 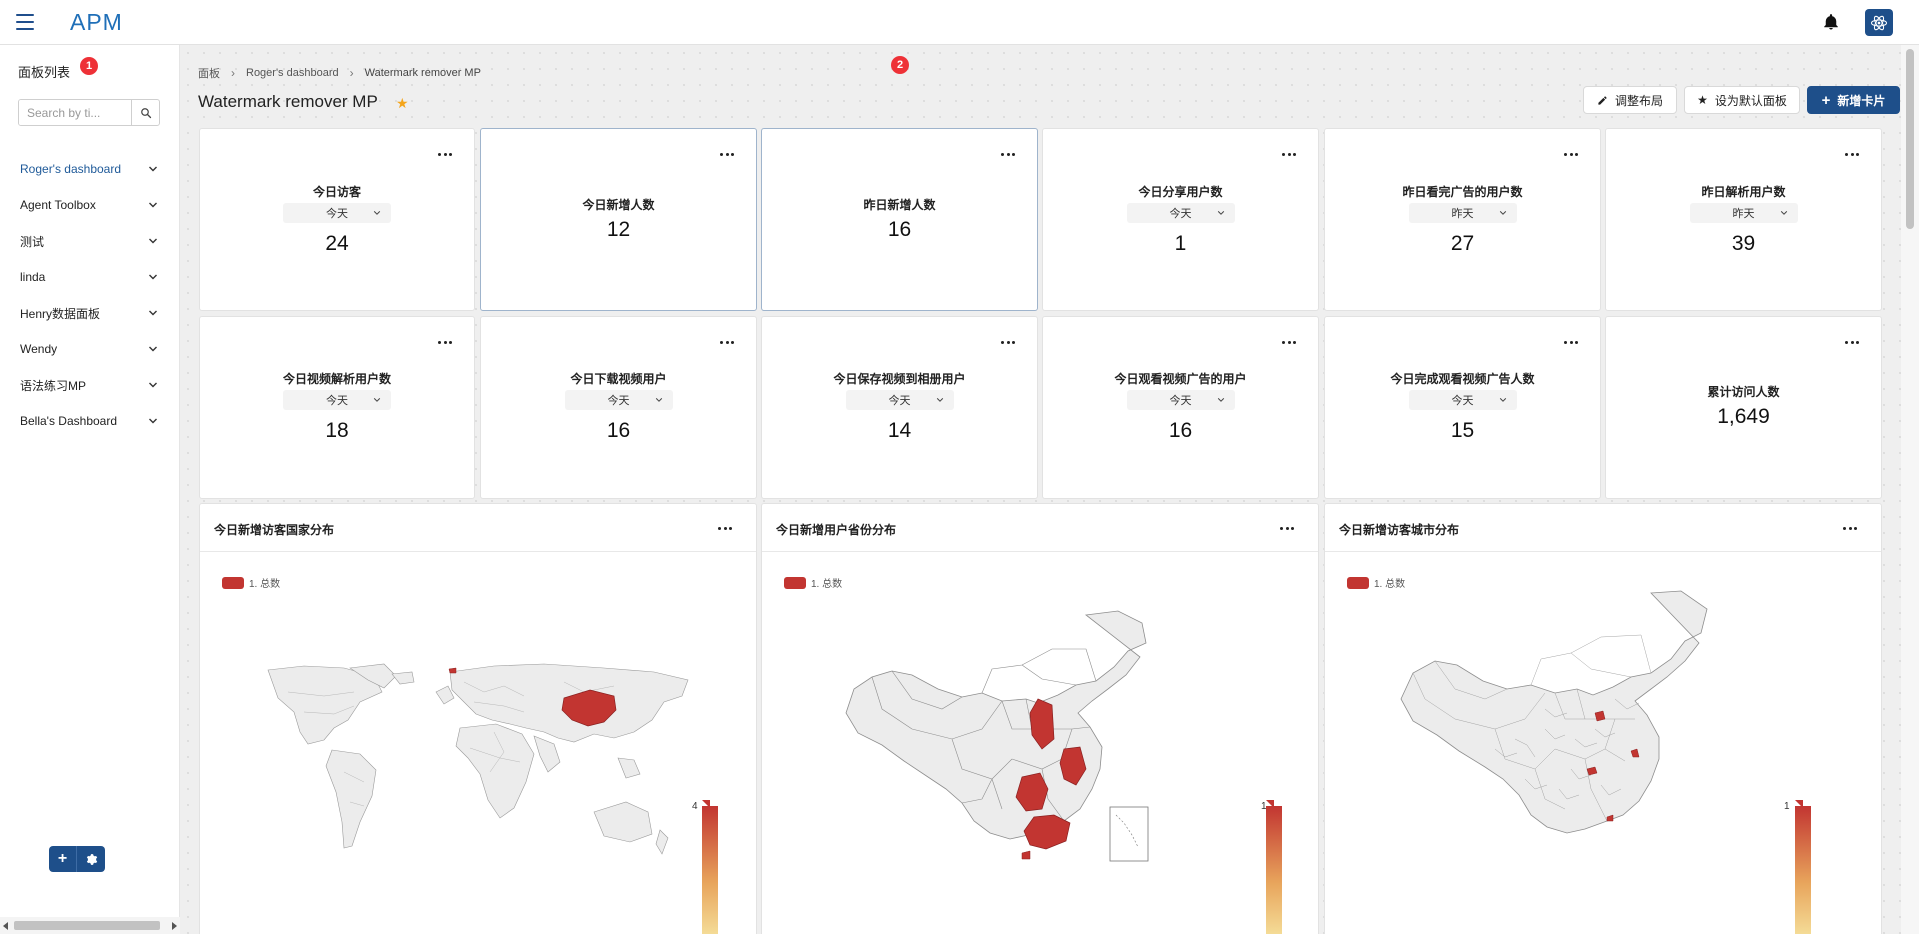 What do you see at coordinates (292, 73) in the screenshot?
I see `breadcrumb-parent: Roger's dashboard` at bounding box center [292, 73].